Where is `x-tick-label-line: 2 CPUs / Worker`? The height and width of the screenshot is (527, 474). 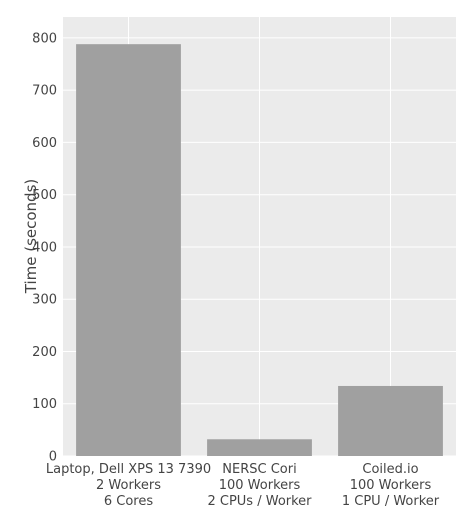 x-tick-label-line: 2 CPUs / Worker is located at coordinates (259, 501).